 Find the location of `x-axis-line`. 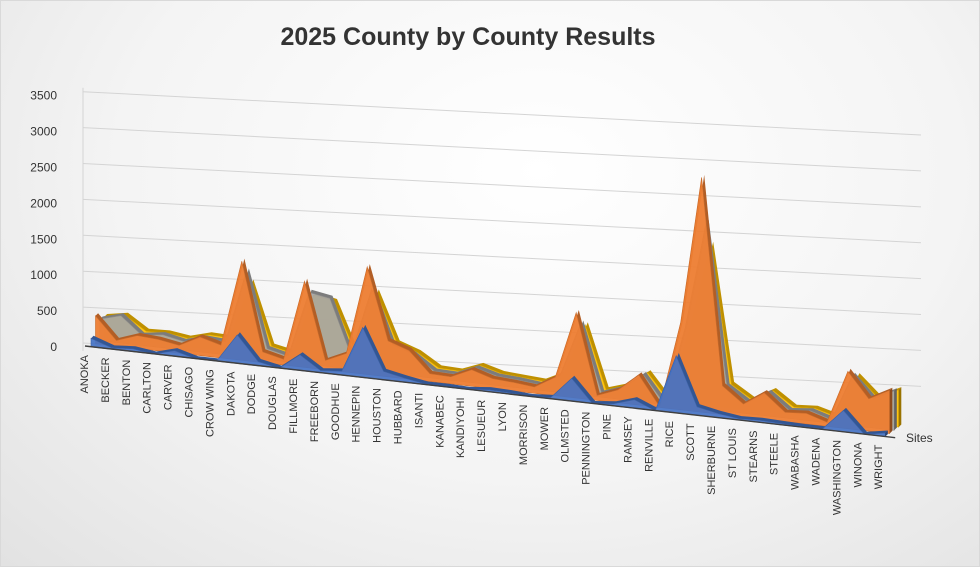

x-axis-line is located at coordinates (490, 392).